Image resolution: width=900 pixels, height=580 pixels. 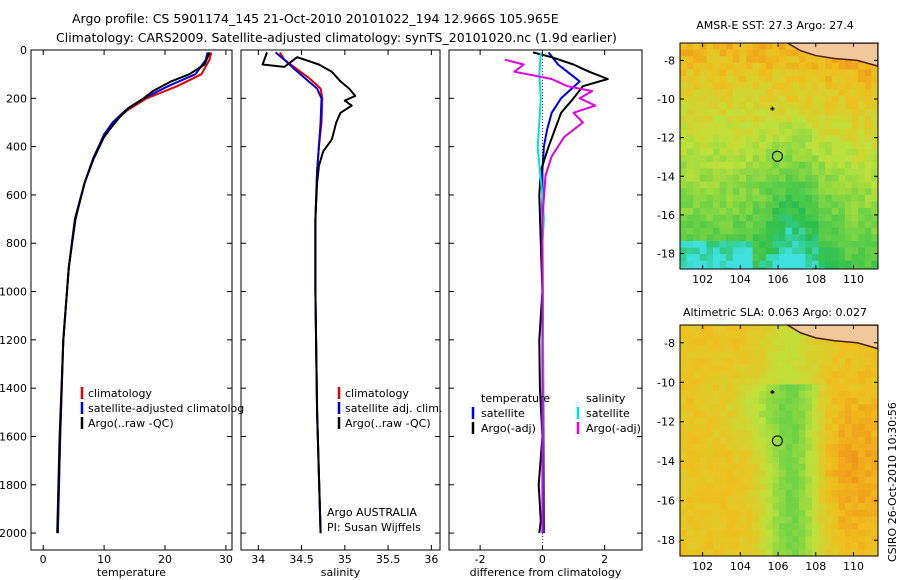 What do you see at coordinates (16, 147) in the screenshot?
I see `temperature-ytick-label: 400` at bounding box center [16, 147].